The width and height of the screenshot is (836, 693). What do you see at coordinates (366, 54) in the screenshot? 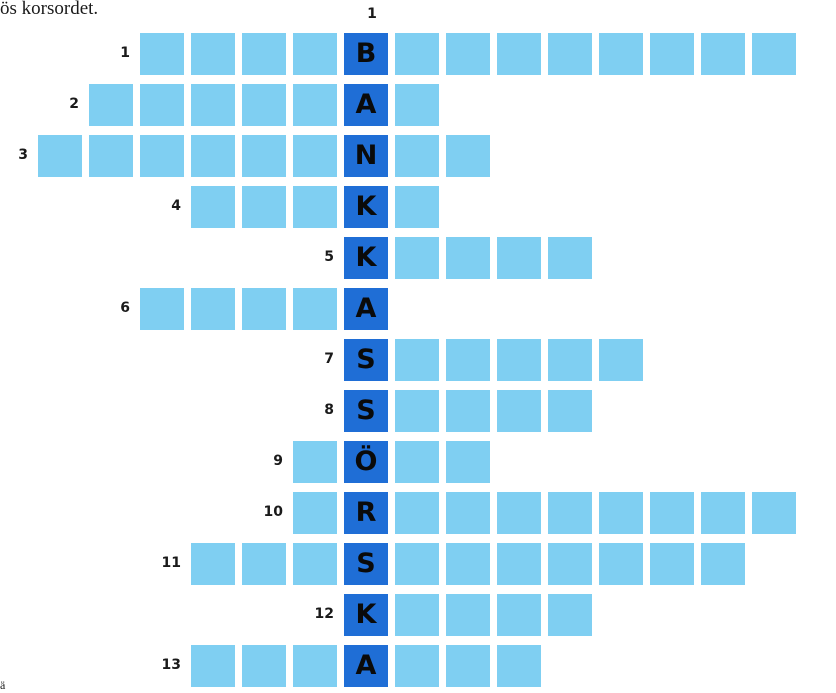
I see `key-letter-cell: B` at bounding box center [366, 54].